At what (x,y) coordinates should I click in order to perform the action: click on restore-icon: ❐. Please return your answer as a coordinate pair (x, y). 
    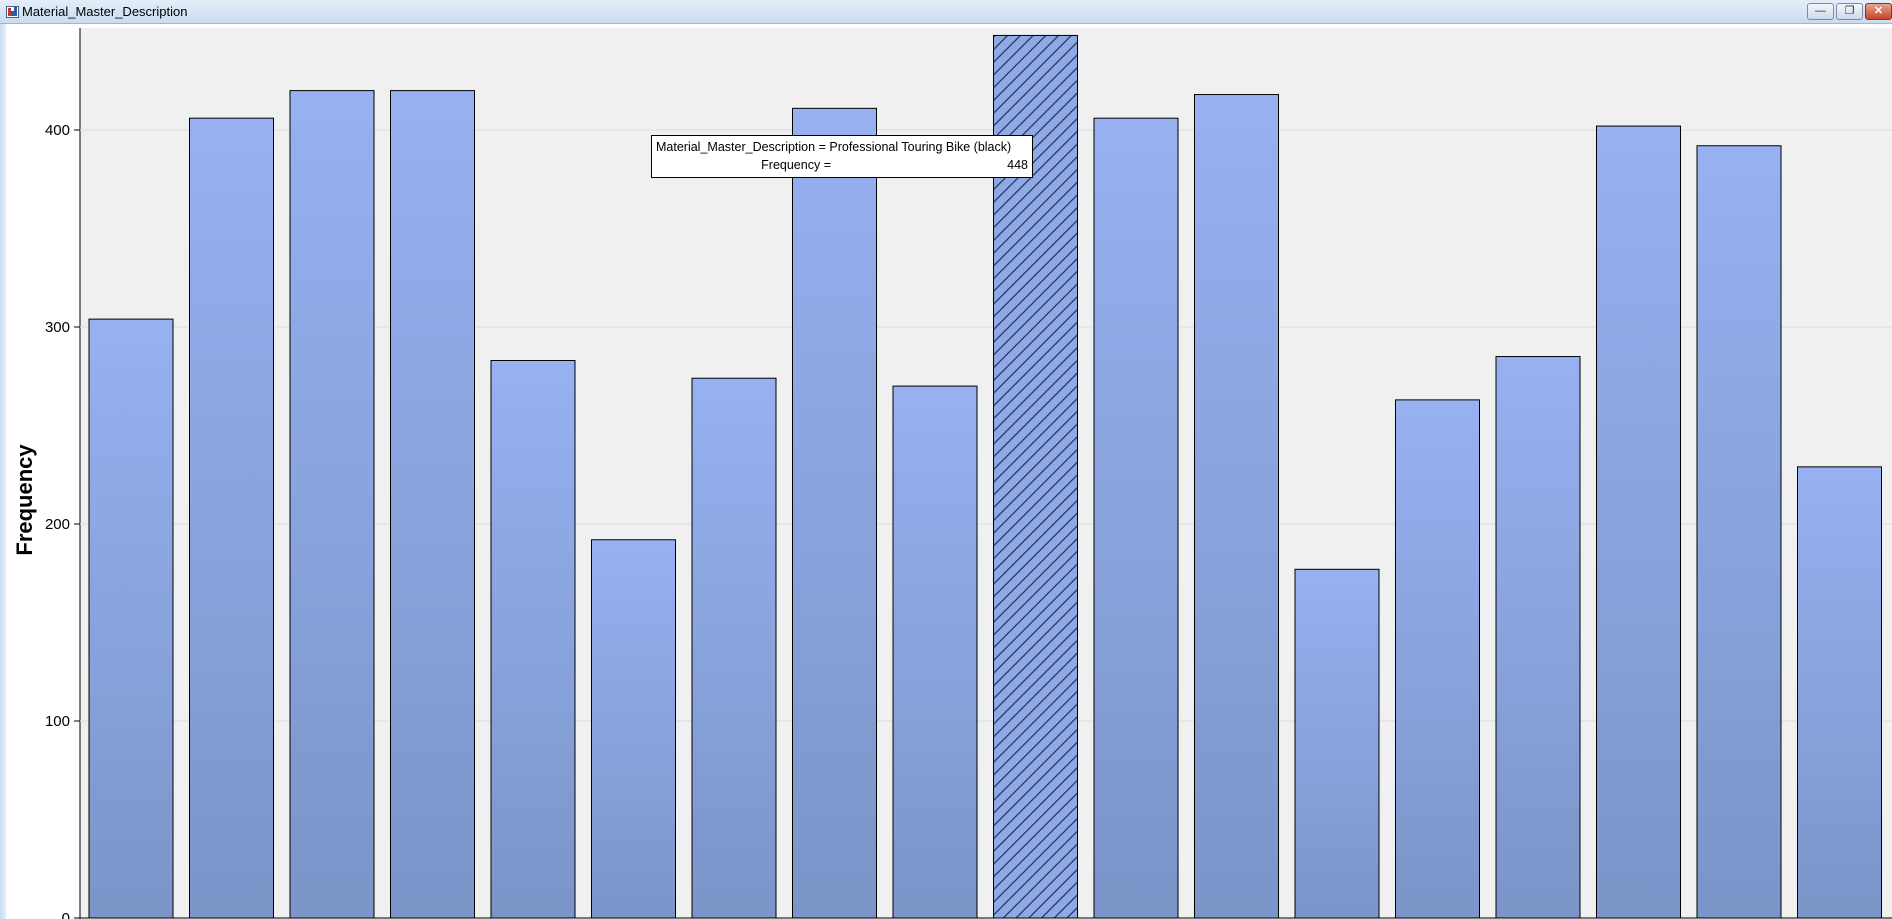
    Looking at the image, I should click on (1849, 11).